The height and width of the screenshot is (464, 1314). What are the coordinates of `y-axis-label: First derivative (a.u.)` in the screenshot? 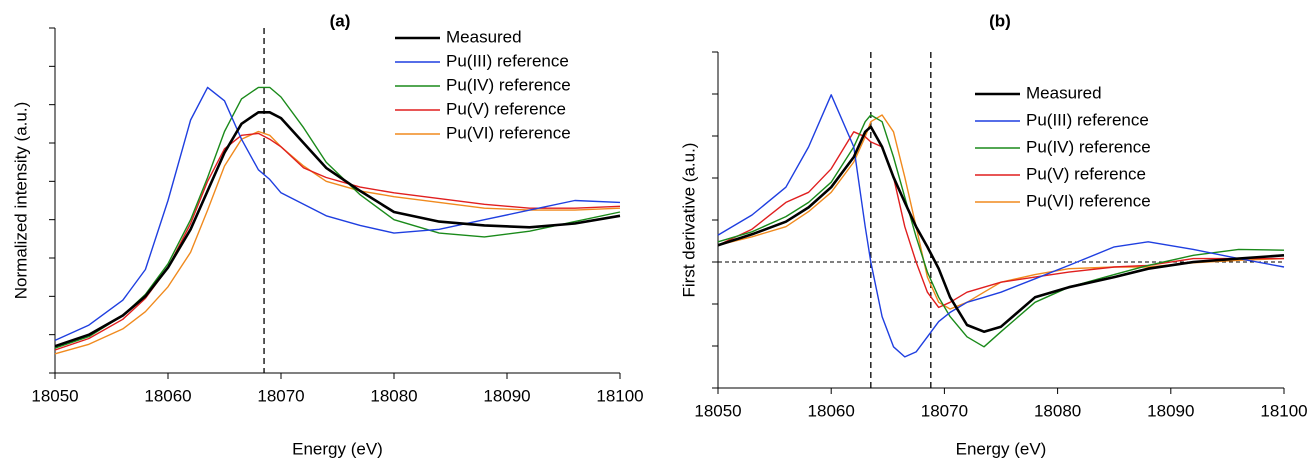 It's located at (688, 220).